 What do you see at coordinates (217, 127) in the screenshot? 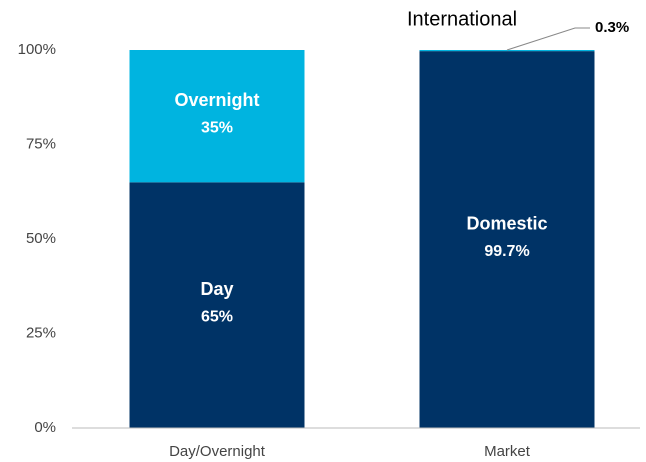
I see `segment-value-label: 35%` at bounding box center [217, 127].